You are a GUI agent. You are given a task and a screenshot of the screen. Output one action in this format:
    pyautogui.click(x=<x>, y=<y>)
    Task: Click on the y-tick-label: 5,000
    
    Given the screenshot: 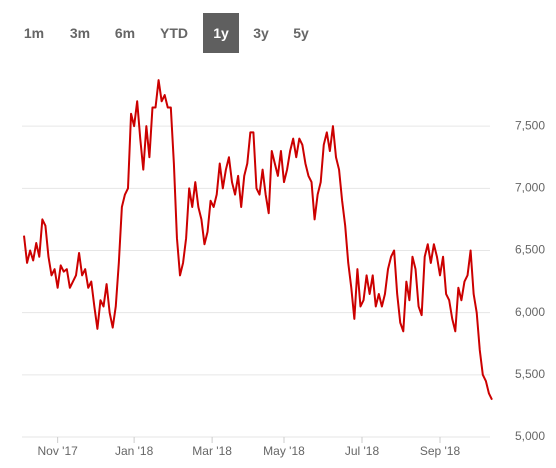 What is the action you would take?
    pyautogui.click(x=530, y=436)
    